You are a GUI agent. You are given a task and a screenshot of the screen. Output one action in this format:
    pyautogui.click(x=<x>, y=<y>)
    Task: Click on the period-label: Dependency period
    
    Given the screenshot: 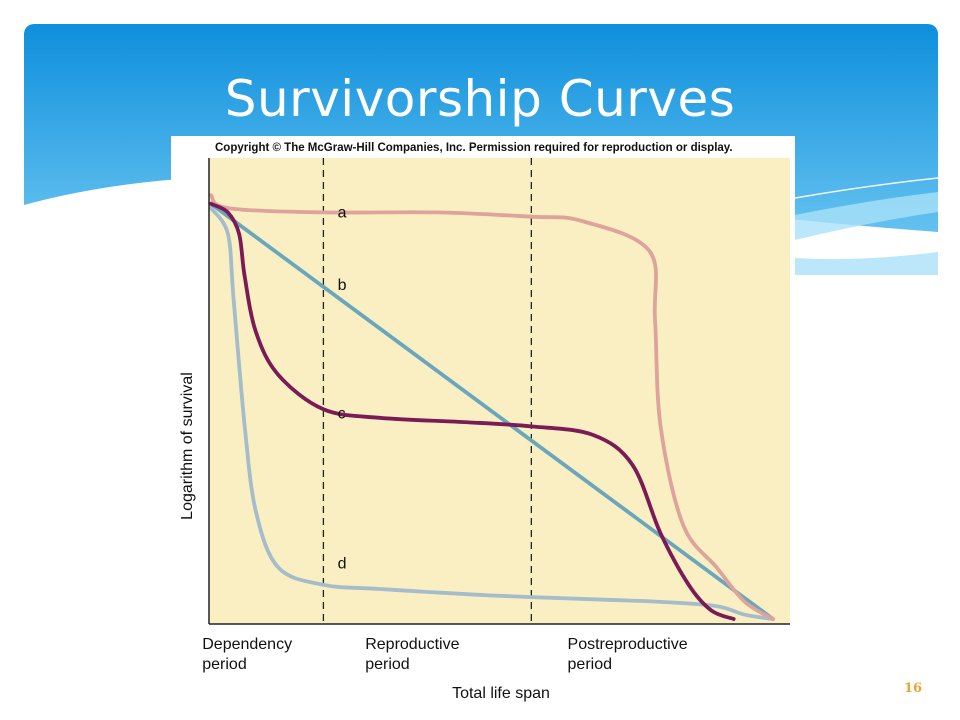 What is the action you would take?
    pyautogui.click(x=247, y=654)
    